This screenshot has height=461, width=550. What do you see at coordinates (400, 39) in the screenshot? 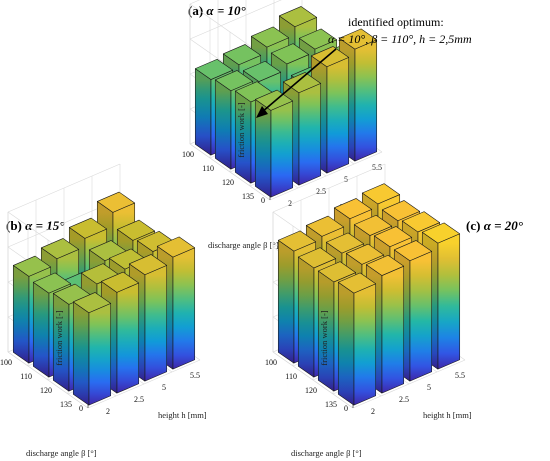
I see `annotation-line-2: α = 10°, β = 110°, h = 2,5mm` at bounding box center [400, 39].